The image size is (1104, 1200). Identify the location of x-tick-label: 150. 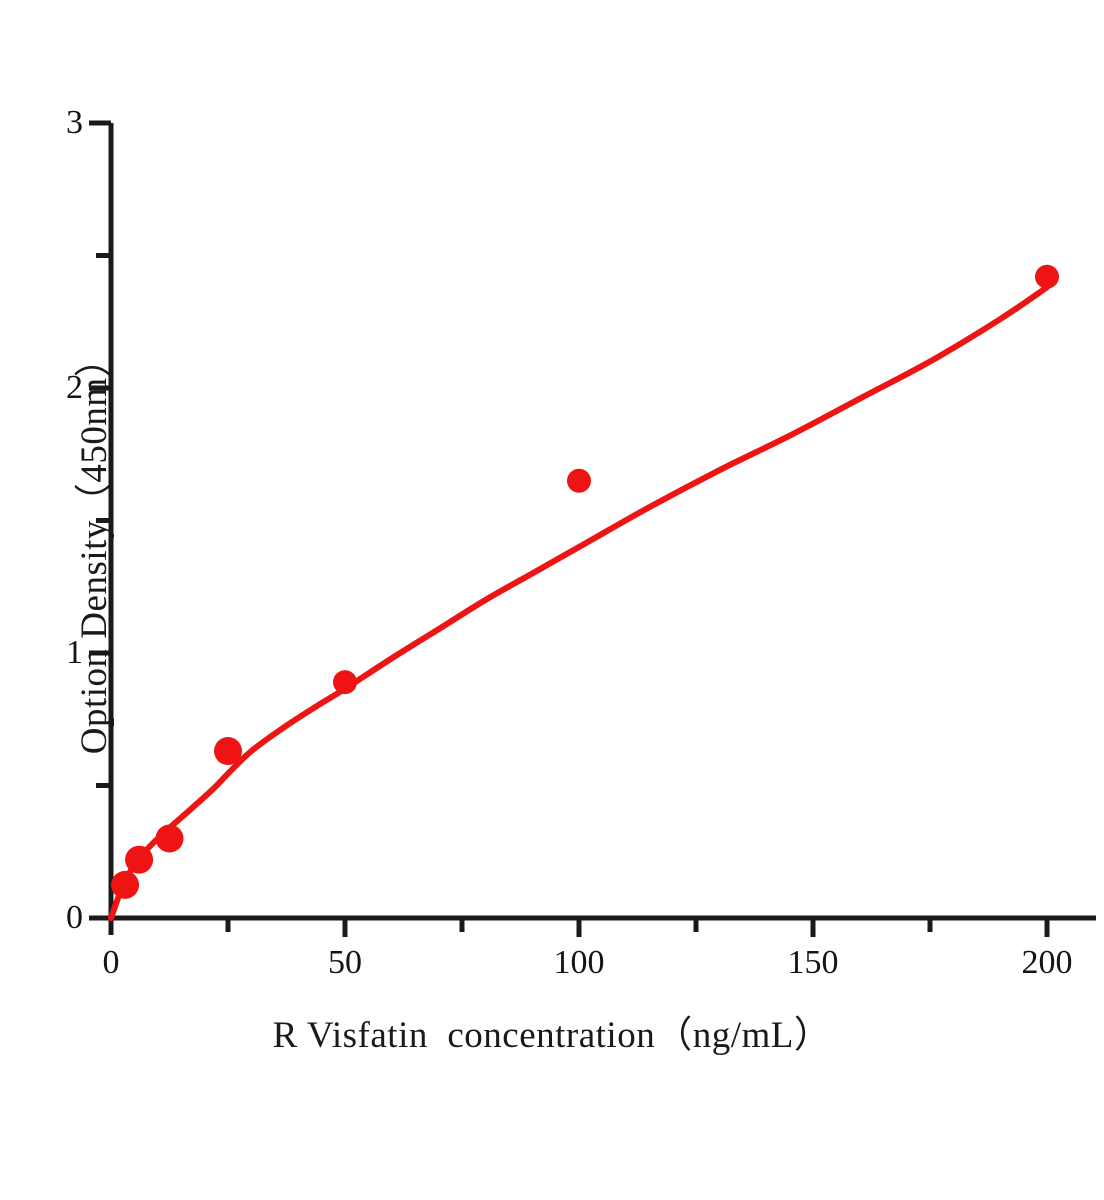
(813, 962).